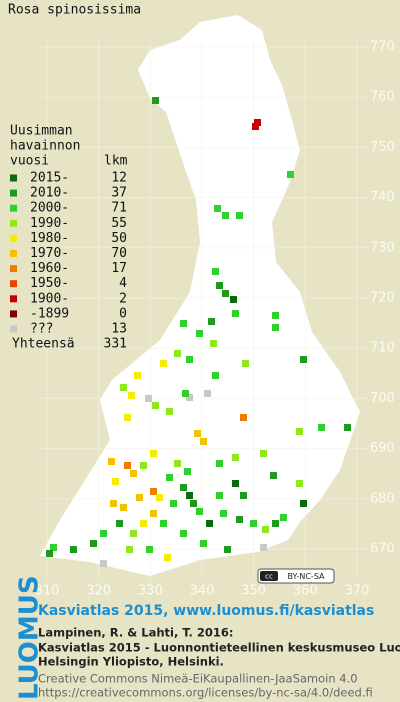 The width and height of the screenshot is (400, 702). I want to click on y-tick-label: 760, so click(382, 97).